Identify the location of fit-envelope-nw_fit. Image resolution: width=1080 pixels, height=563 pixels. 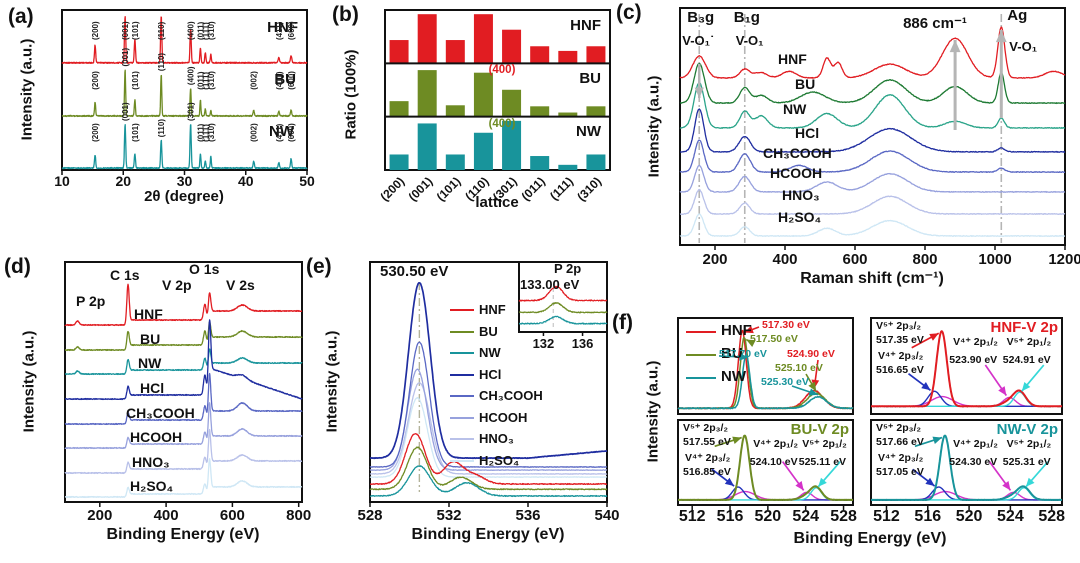
(966, 467).